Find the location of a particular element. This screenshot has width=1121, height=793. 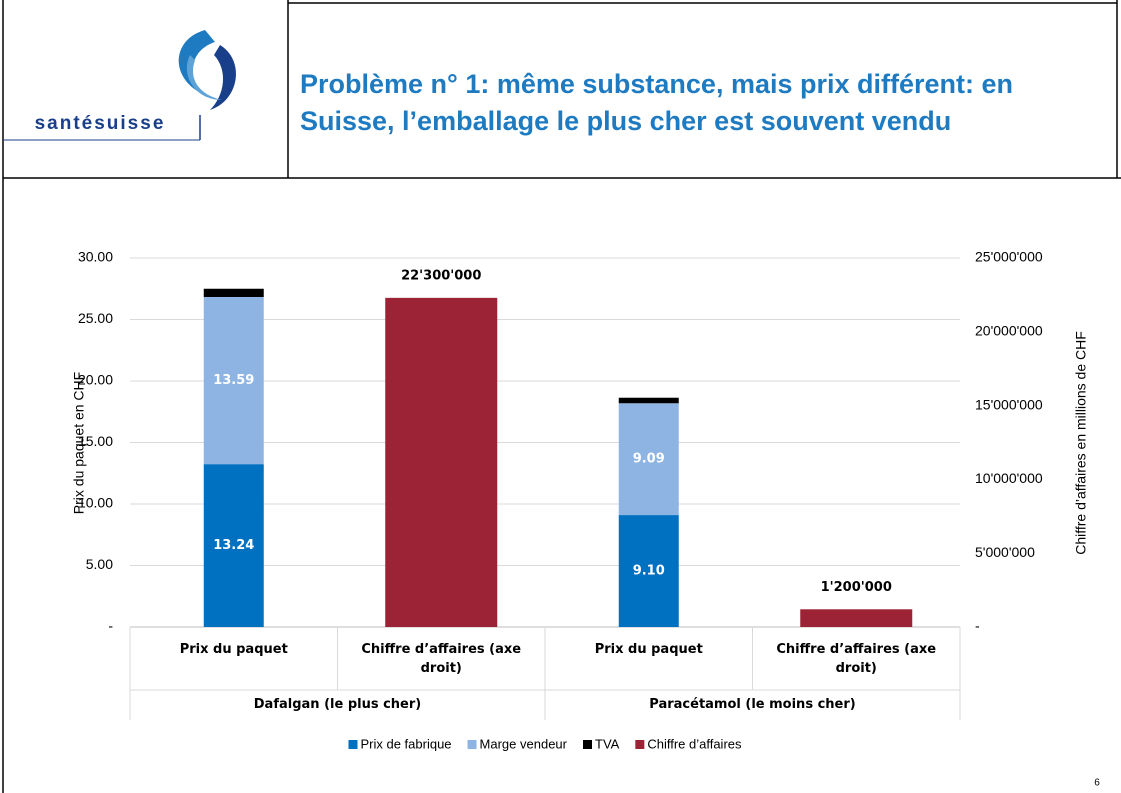

legend-label: Marge vendeur is located at coordinates (524, 743).